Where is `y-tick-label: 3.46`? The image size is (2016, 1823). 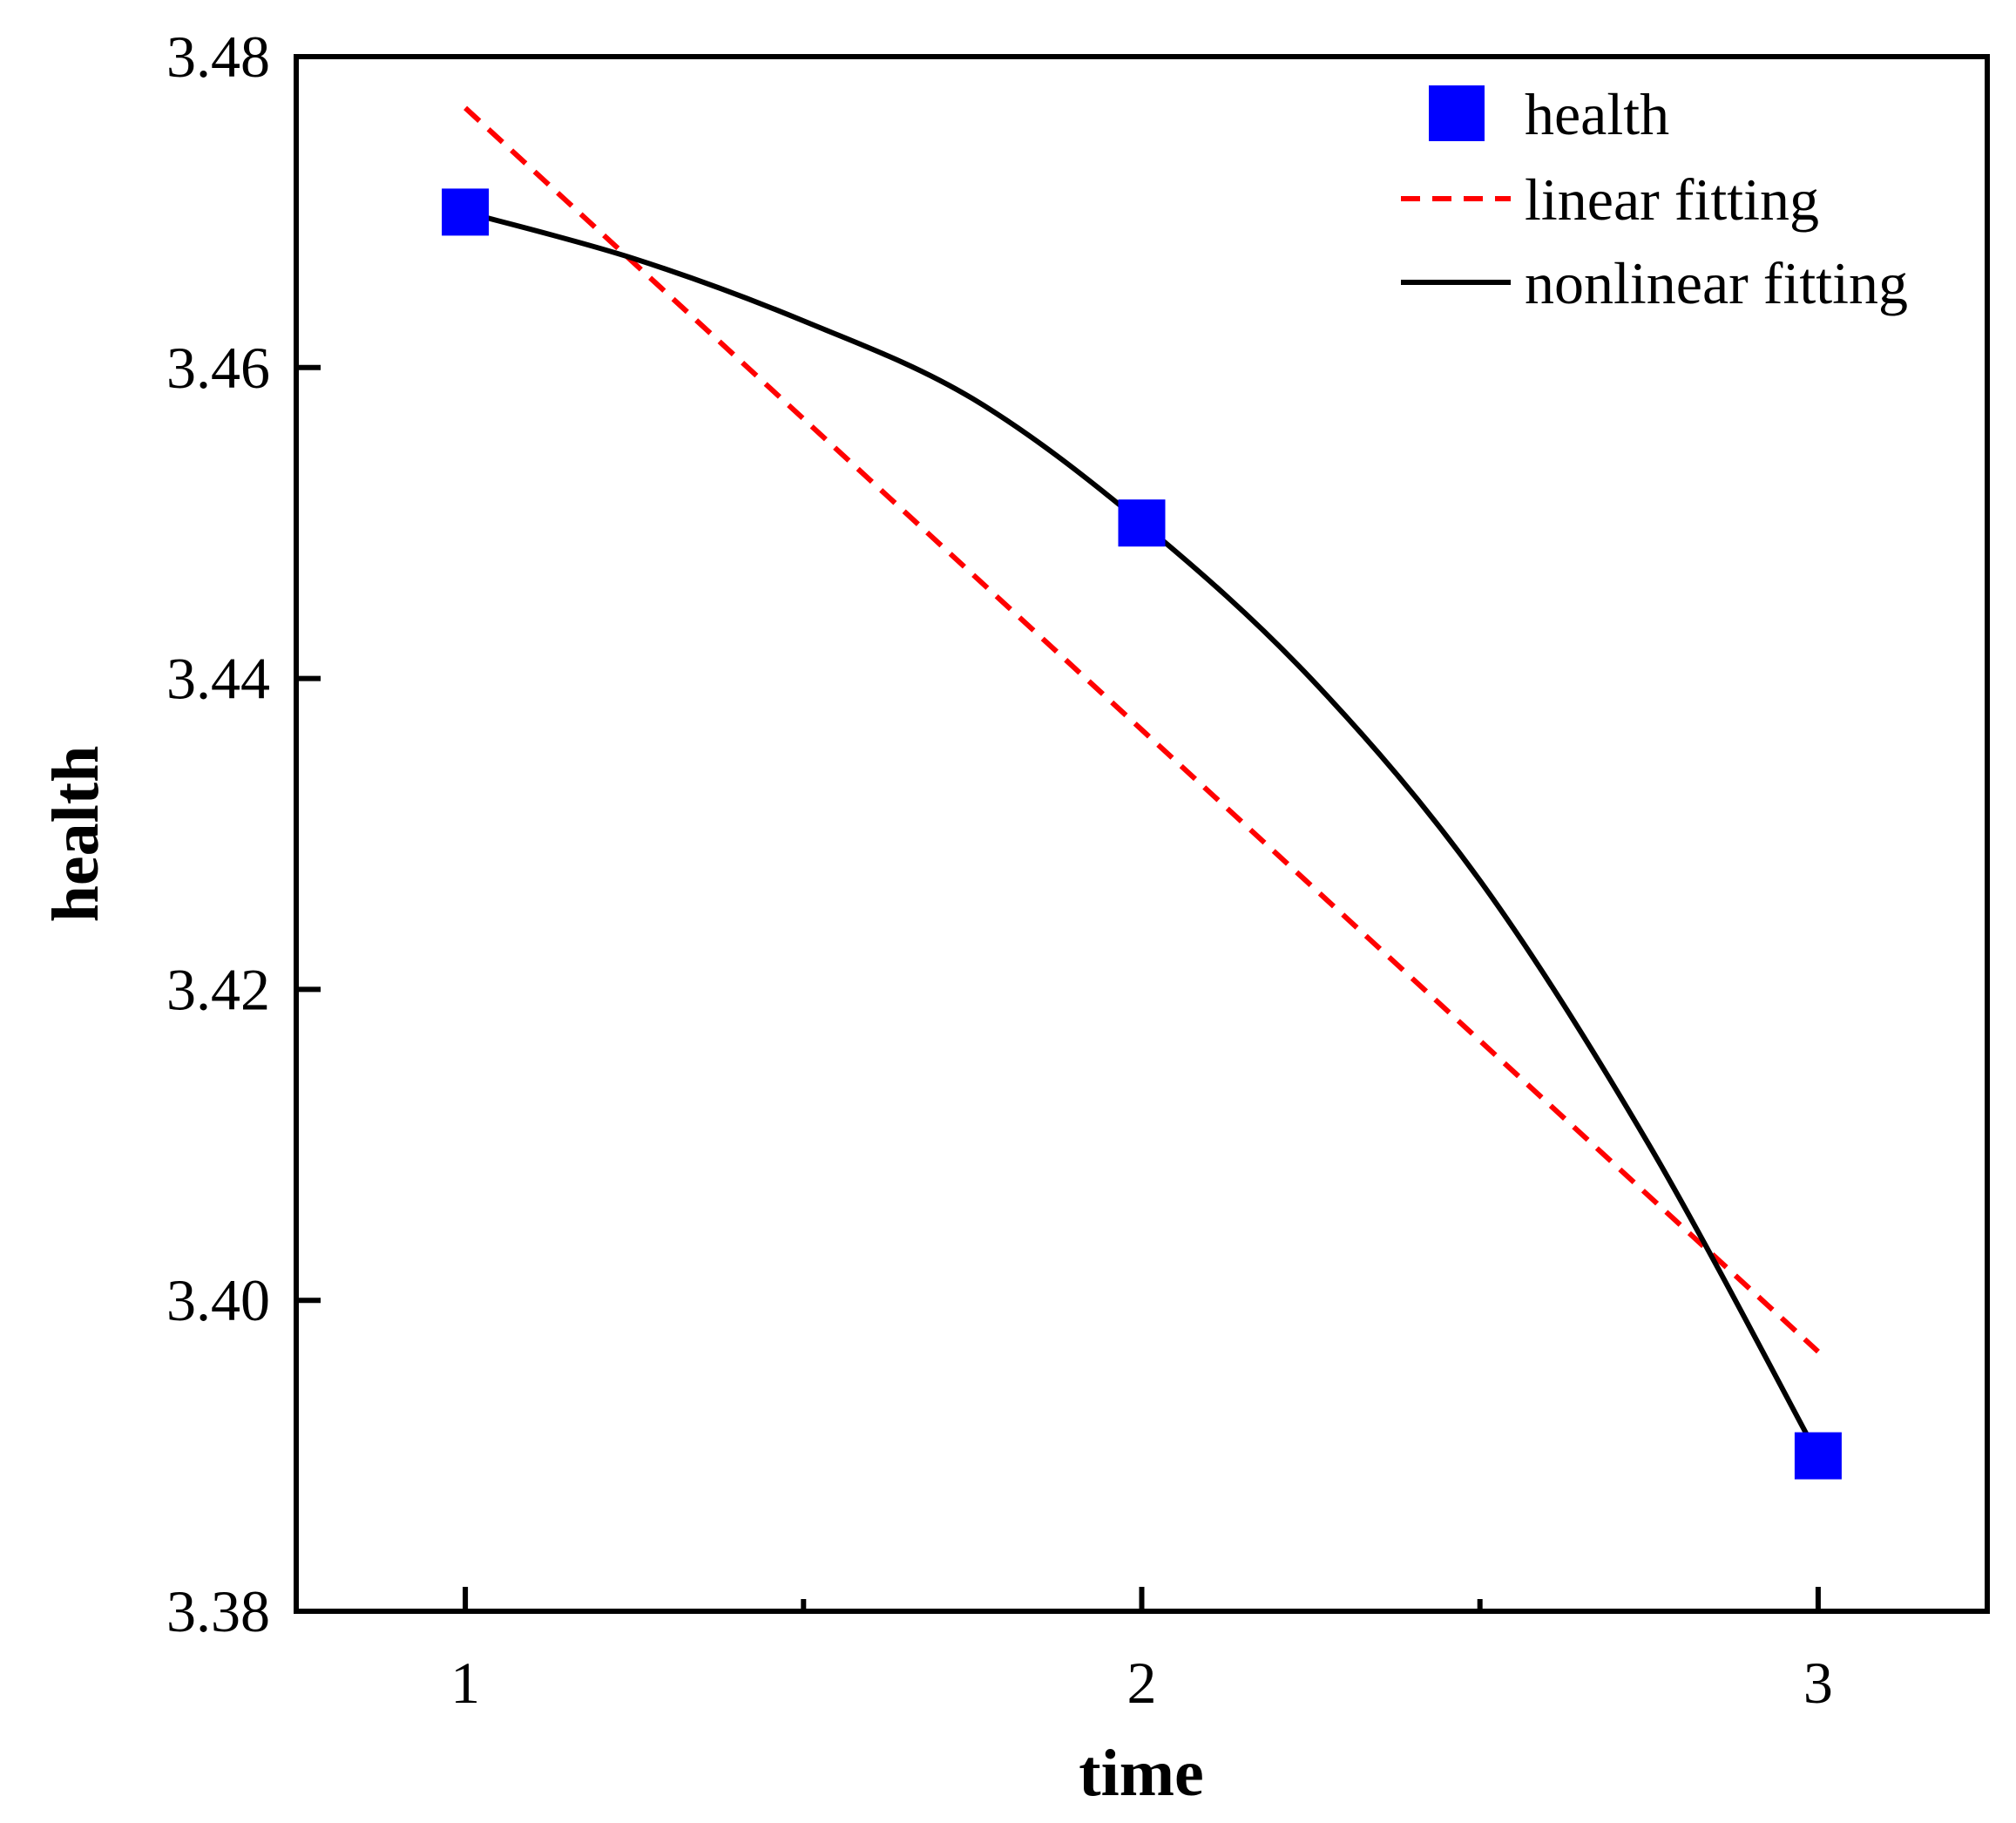
y-tick-label: 3.46 is located at coordinates (218, 368).